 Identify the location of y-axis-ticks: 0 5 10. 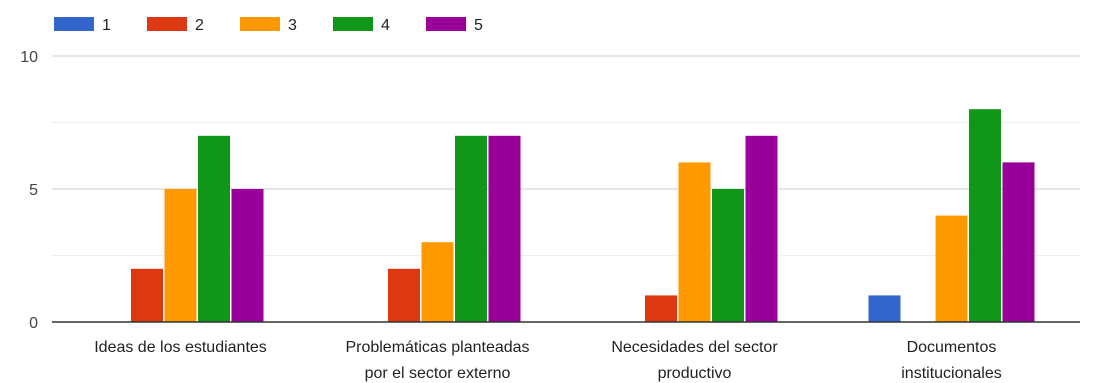
(29, 190).